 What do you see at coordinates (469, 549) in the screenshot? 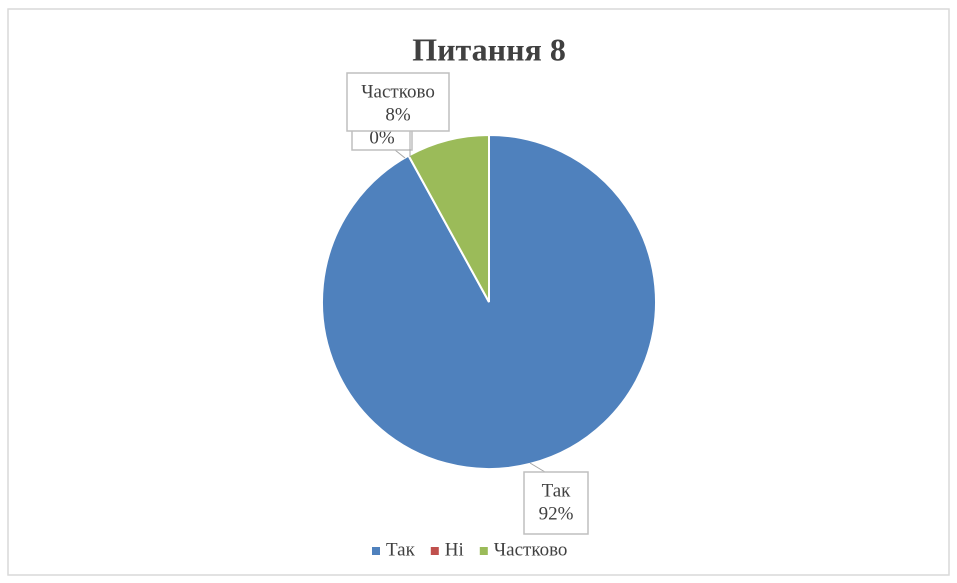
I see `legend: Так Ні Частково` at bounding box center [469, 549].